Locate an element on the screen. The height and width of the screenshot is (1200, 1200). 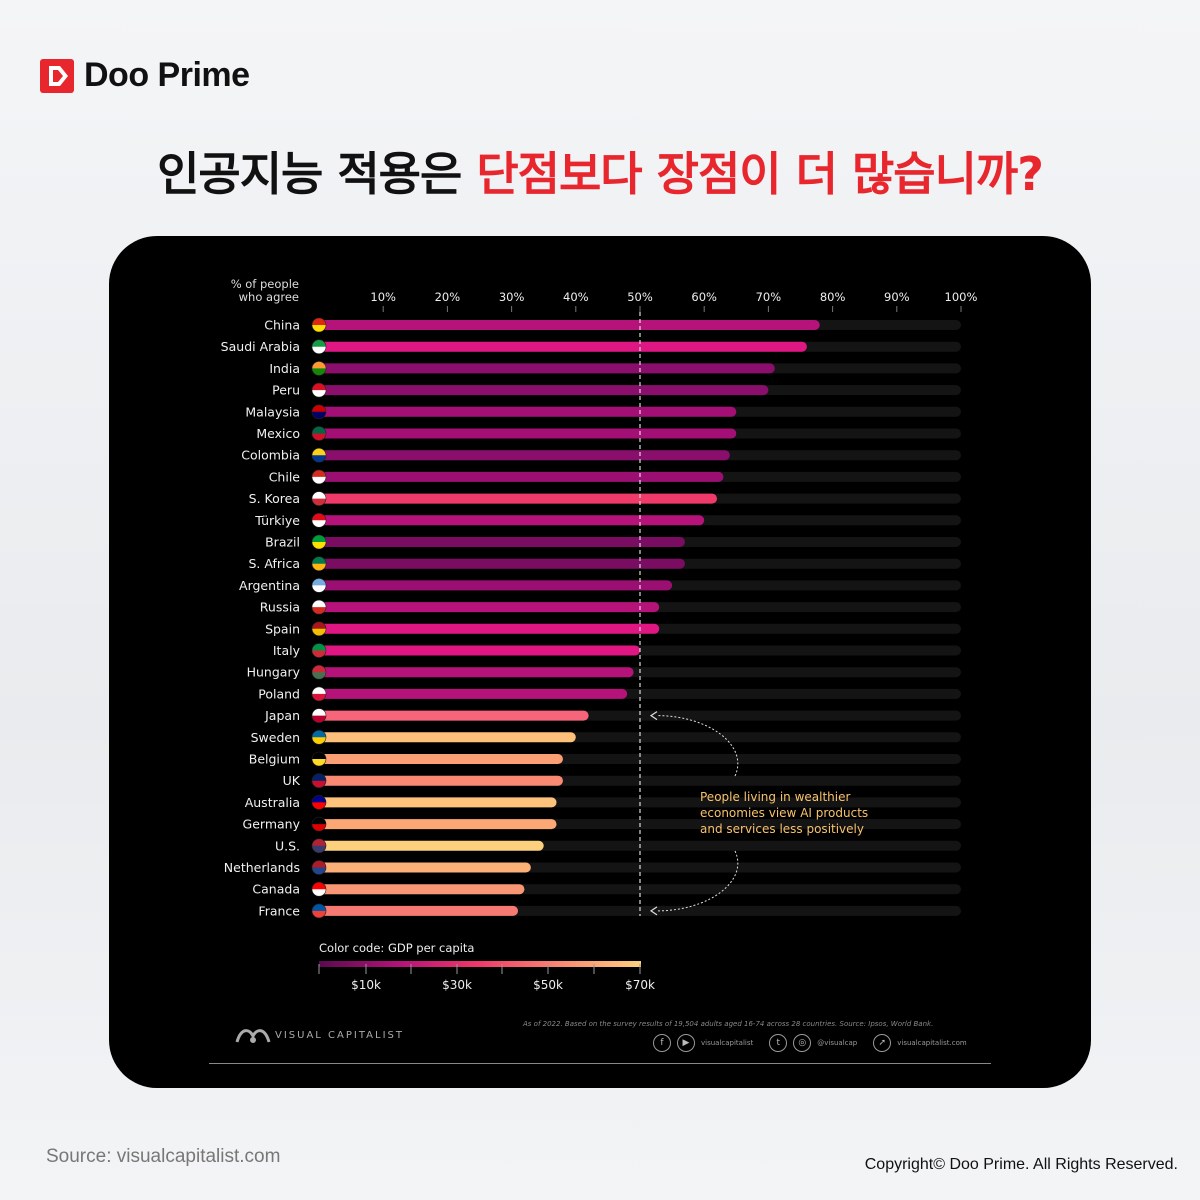
twitter-icon: t is located at coordinates (778, 1043).